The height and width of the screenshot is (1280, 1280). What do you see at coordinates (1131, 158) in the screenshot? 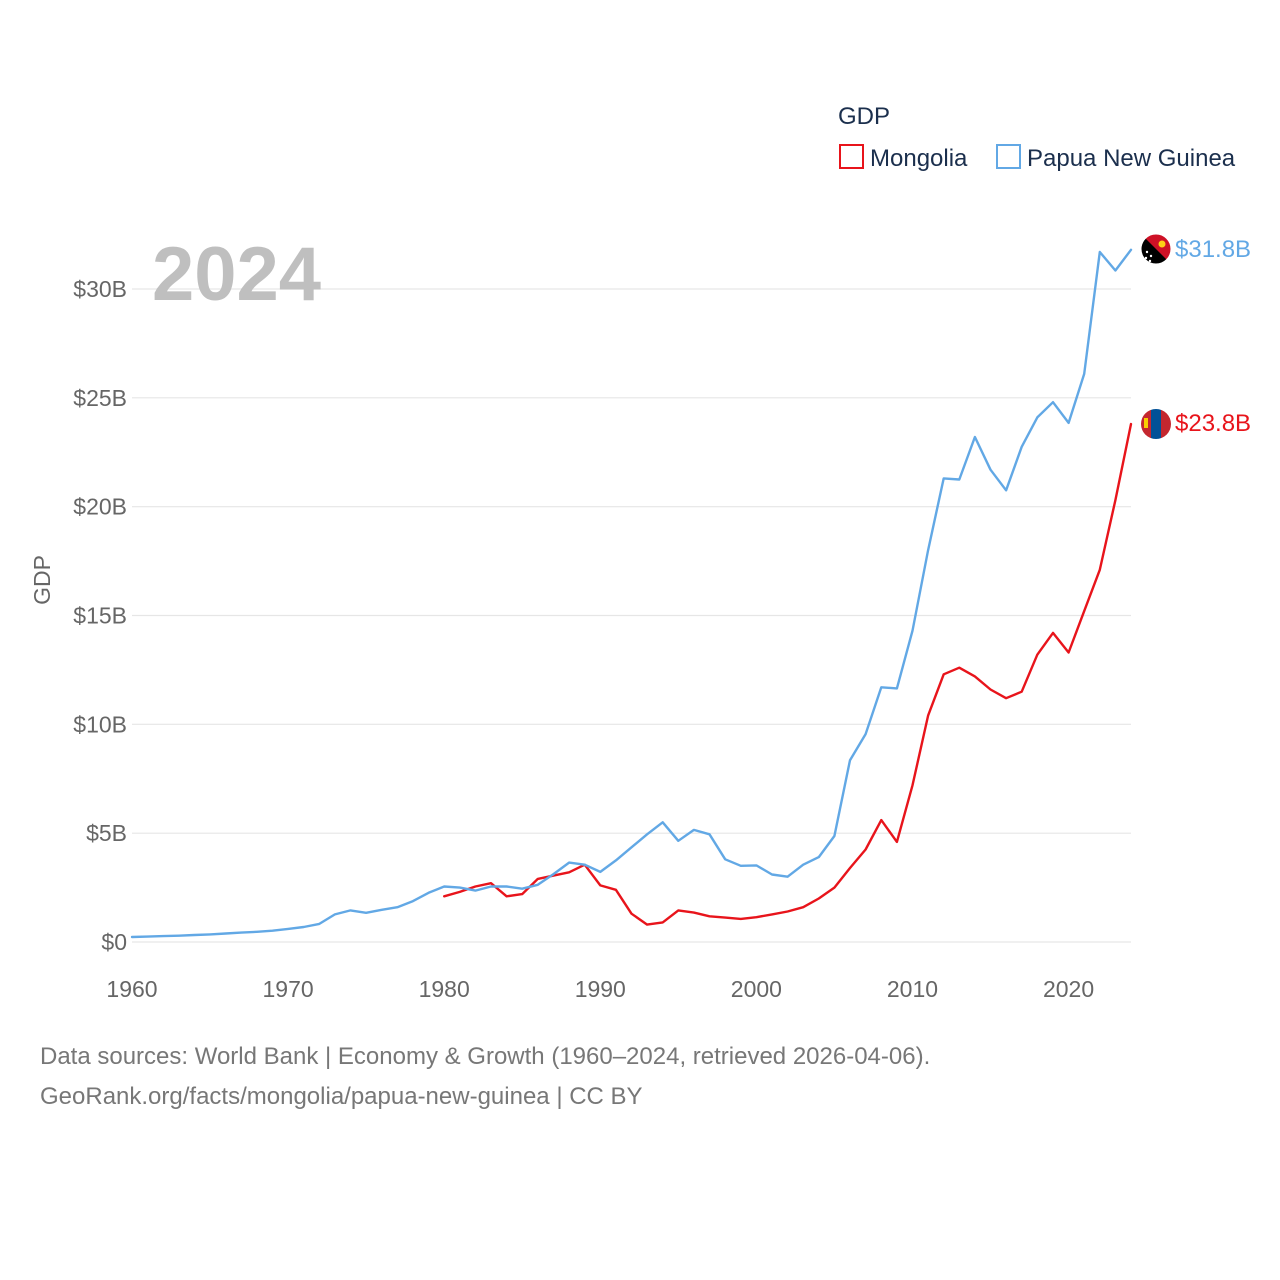
I see `legend-label-papua-new-guinea: Papua New Guinea` at bounding box center [1131, 158].